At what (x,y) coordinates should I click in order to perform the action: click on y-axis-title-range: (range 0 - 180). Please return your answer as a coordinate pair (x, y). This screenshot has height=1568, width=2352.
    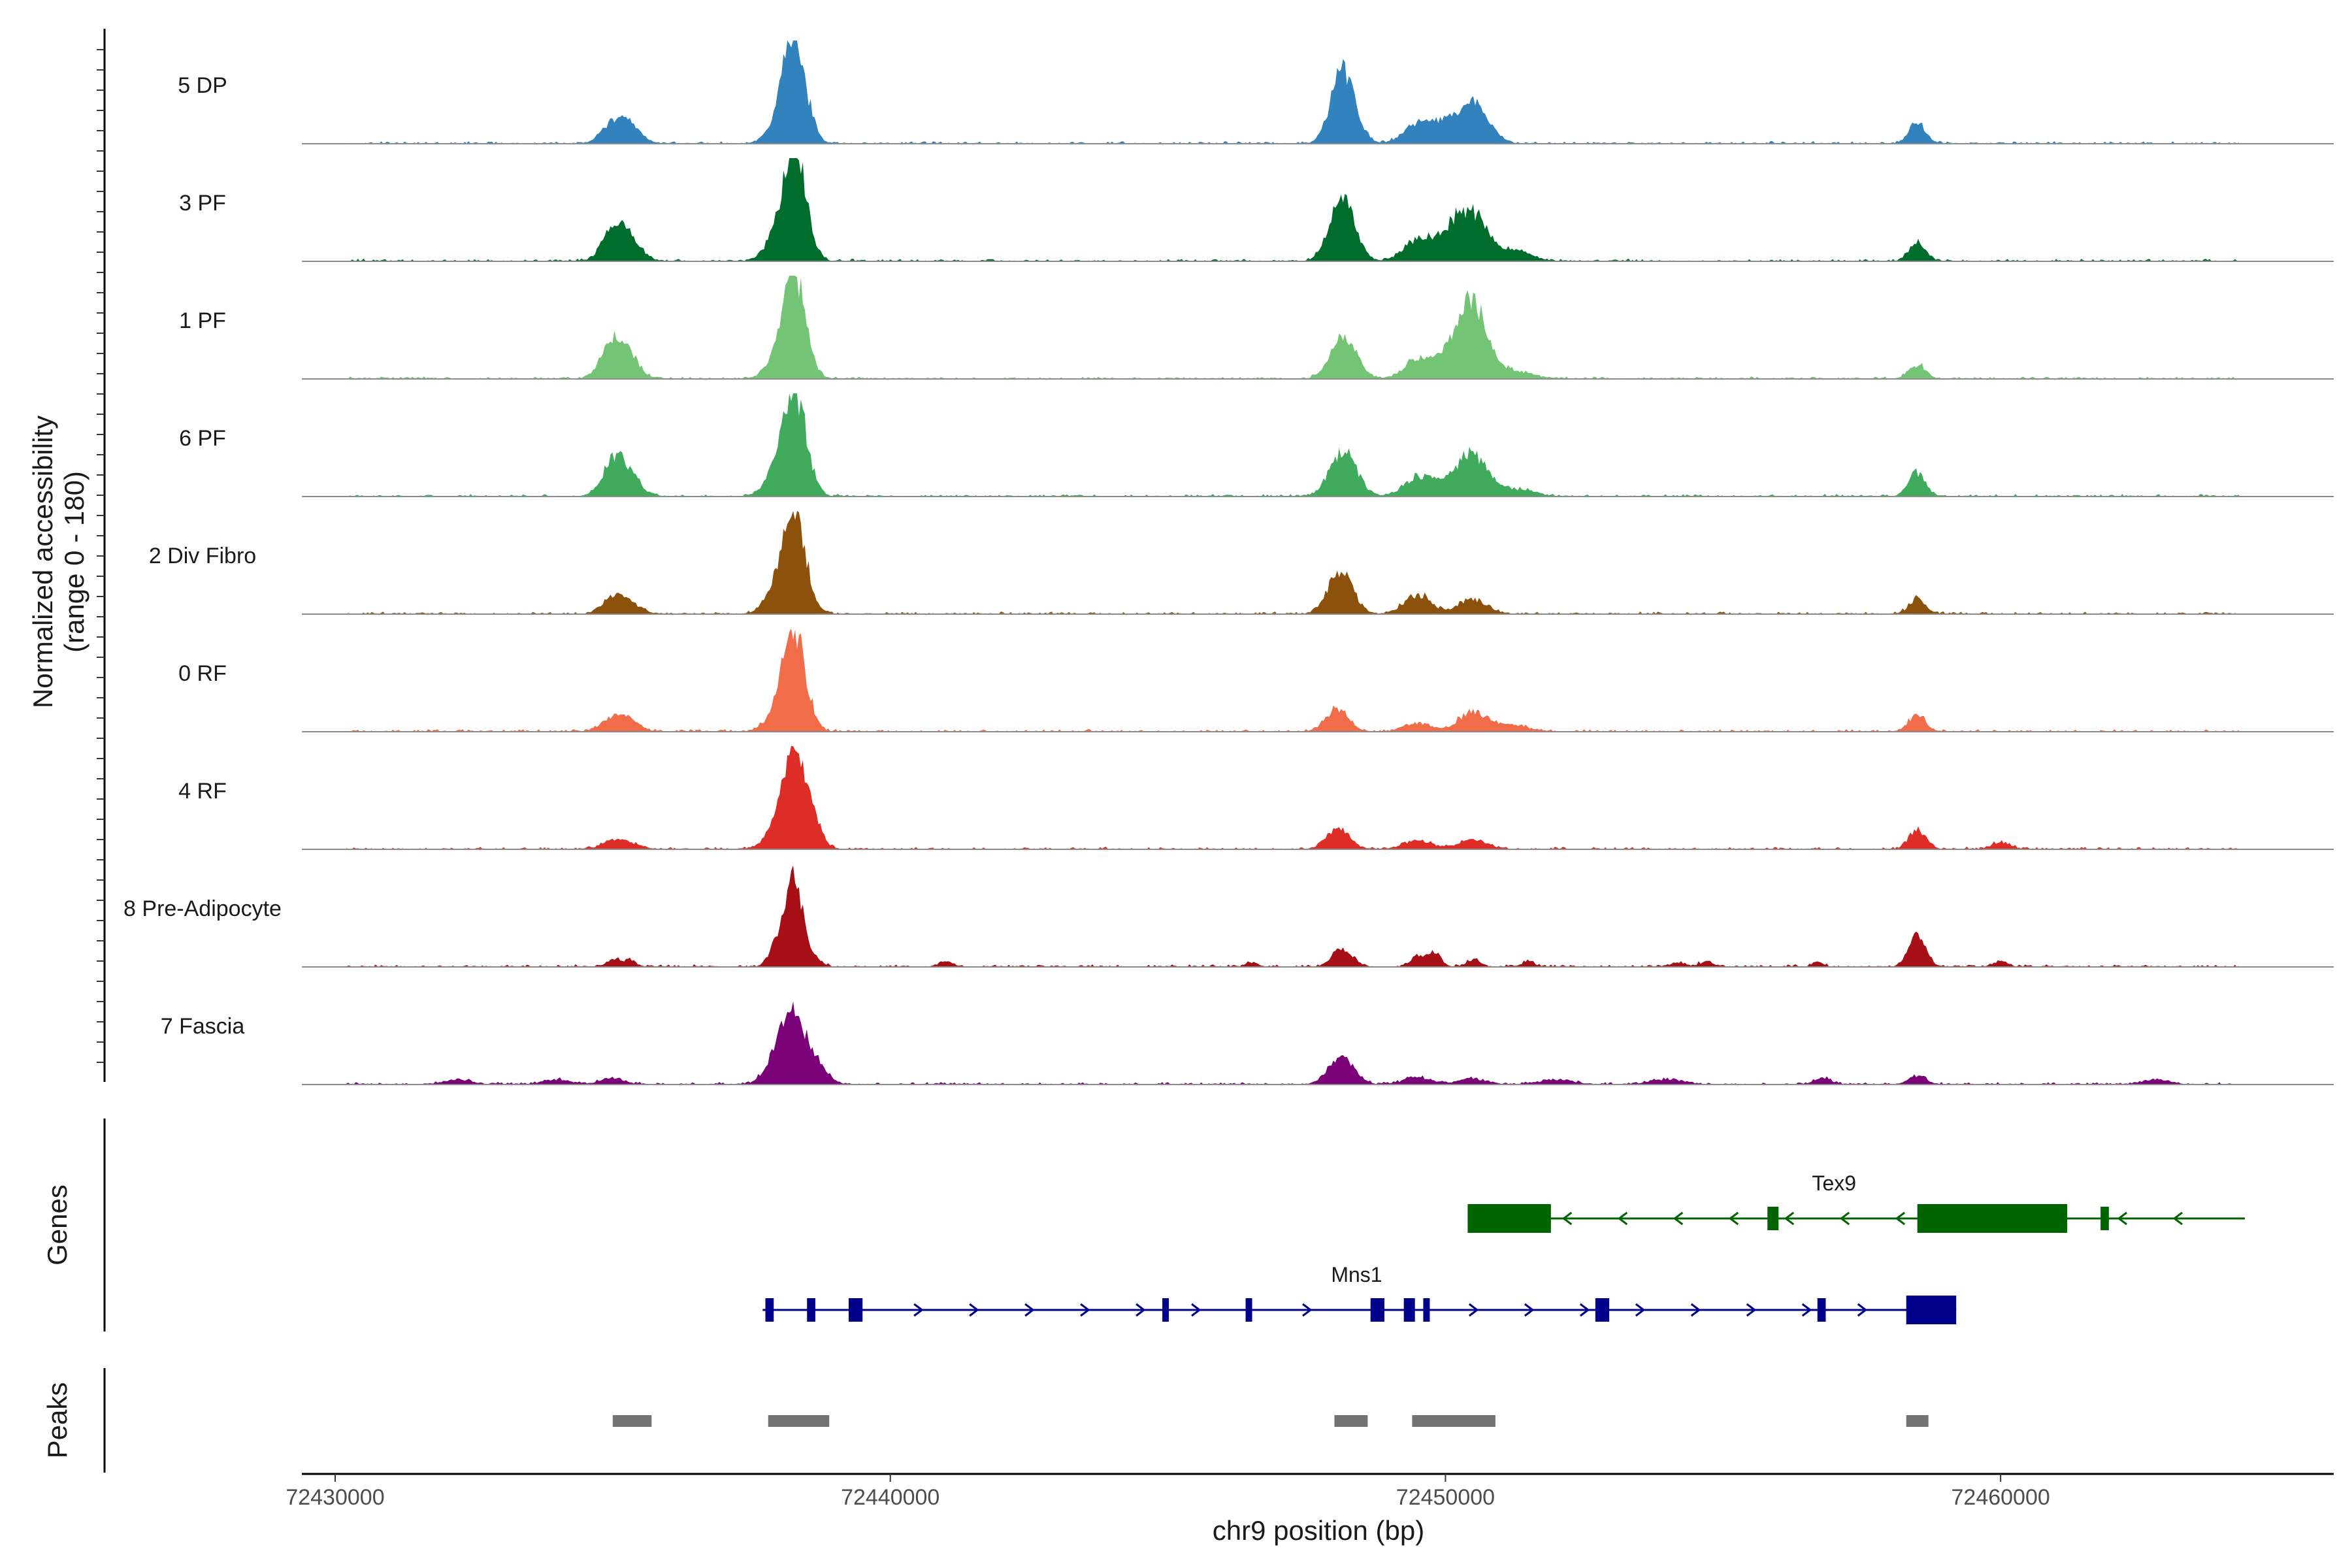
    Looking at the image, I should click on (74, 562).